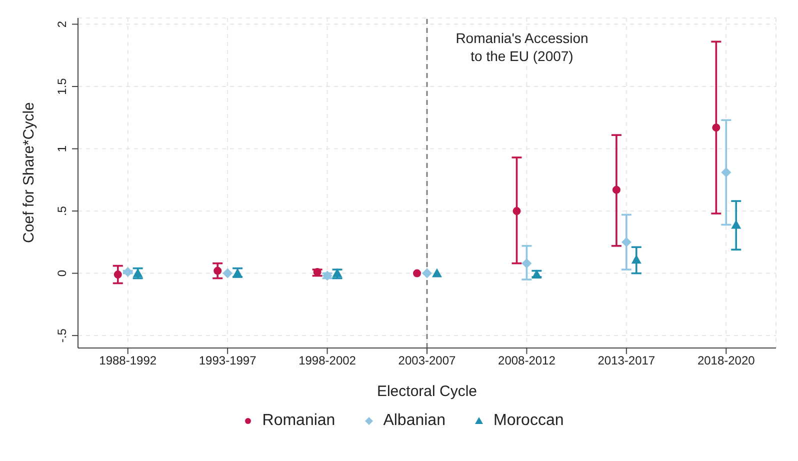 The image size is (798, 461). Describe the element at coordinates (62, 86) in the screenshot. I see `y-tick-label: 1.5` at that location.